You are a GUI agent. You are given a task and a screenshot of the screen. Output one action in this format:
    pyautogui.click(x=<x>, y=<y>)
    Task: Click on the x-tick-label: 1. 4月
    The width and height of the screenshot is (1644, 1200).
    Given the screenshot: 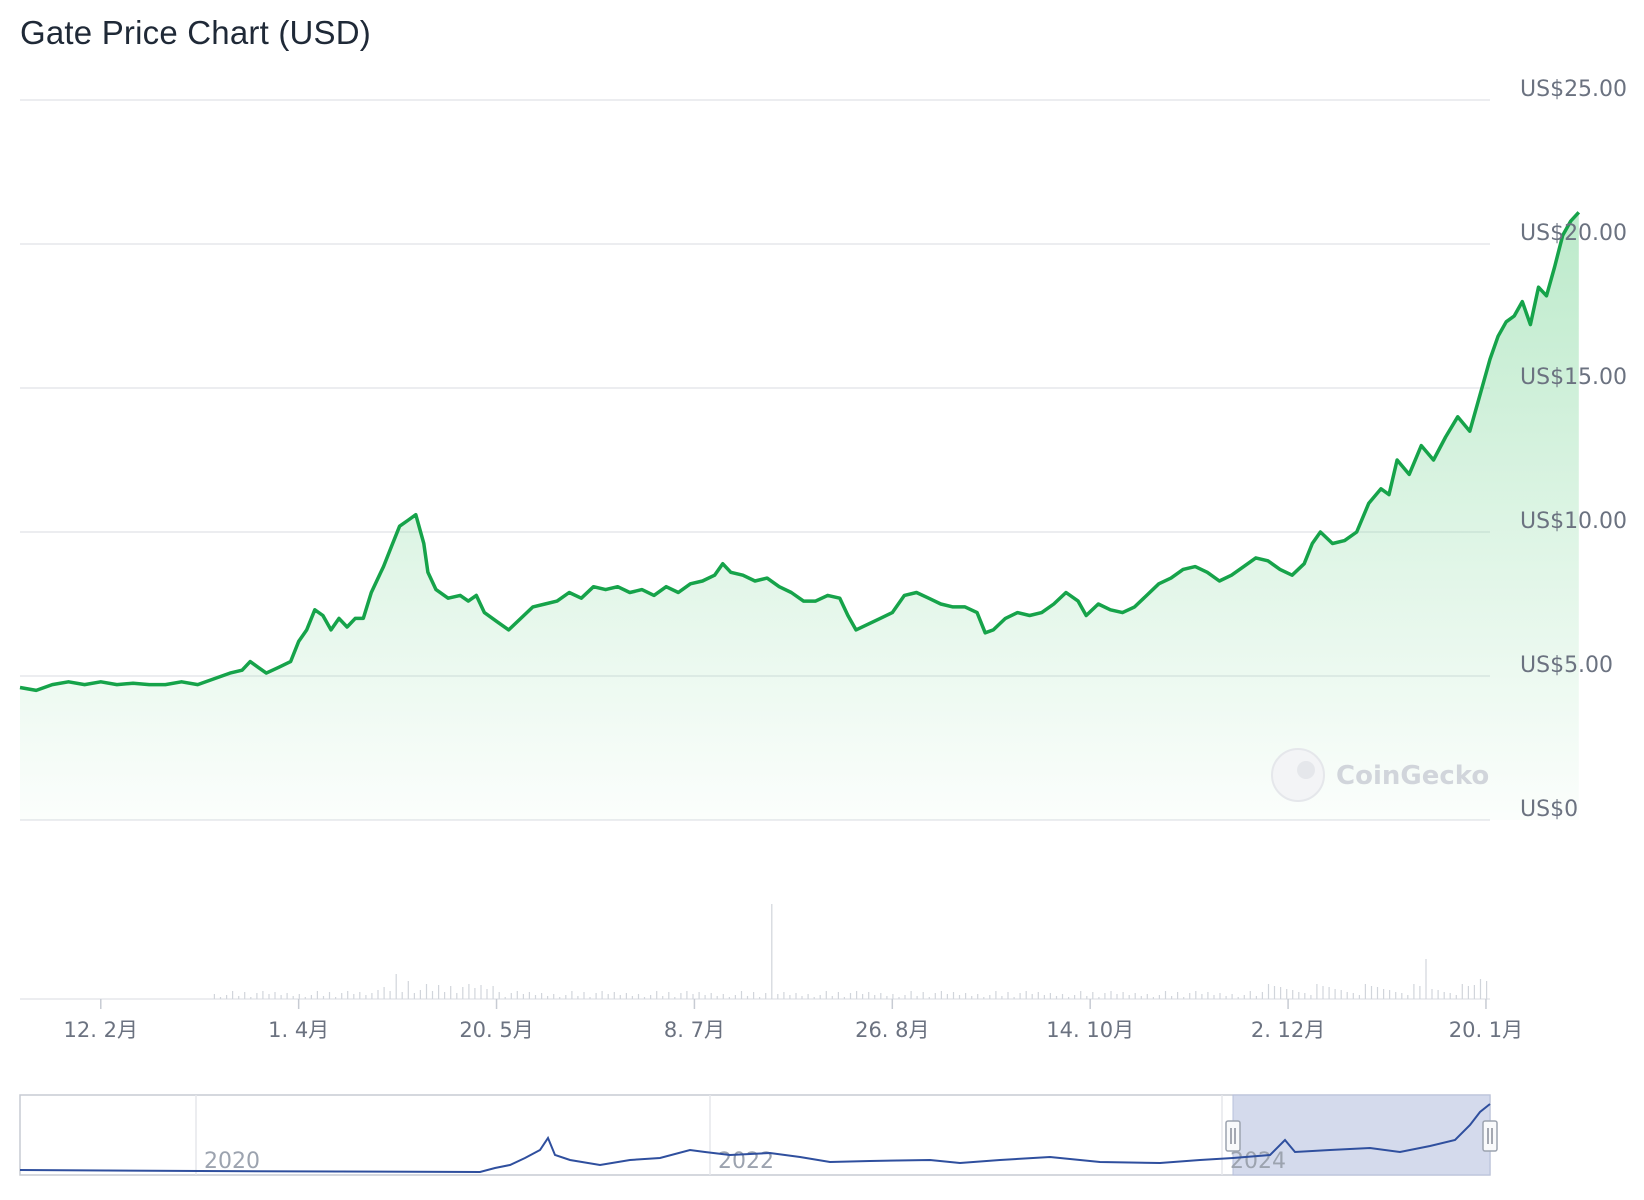 What is the action you would take?
    pyautogui.click(x=298, y=1030)
    